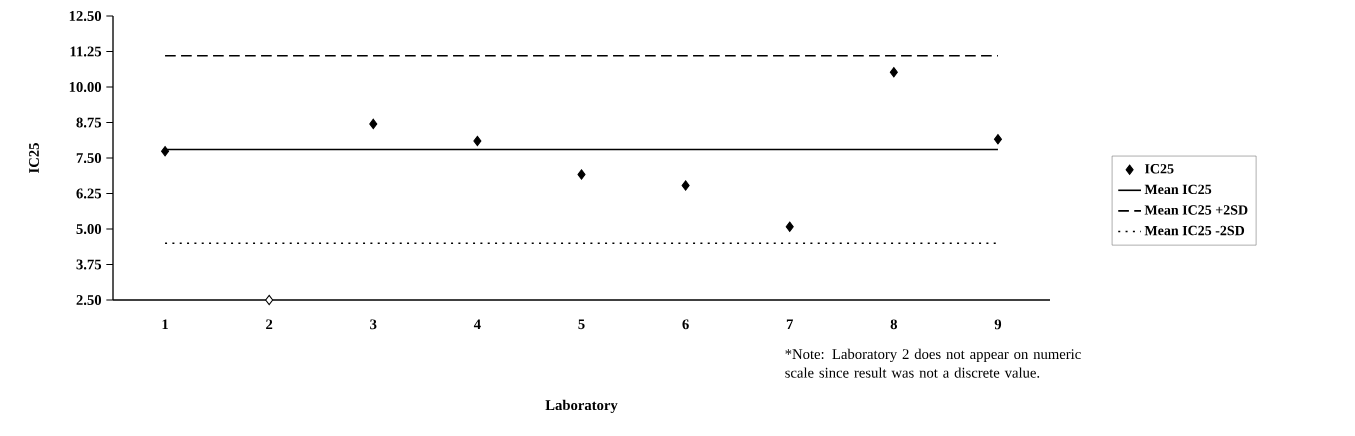 This screenshot has height=436, width=1355. Describe the element at coordinates (1196, 210) in the screenshot. I see `legend-label: Mean IC25 +2SD` at that location.